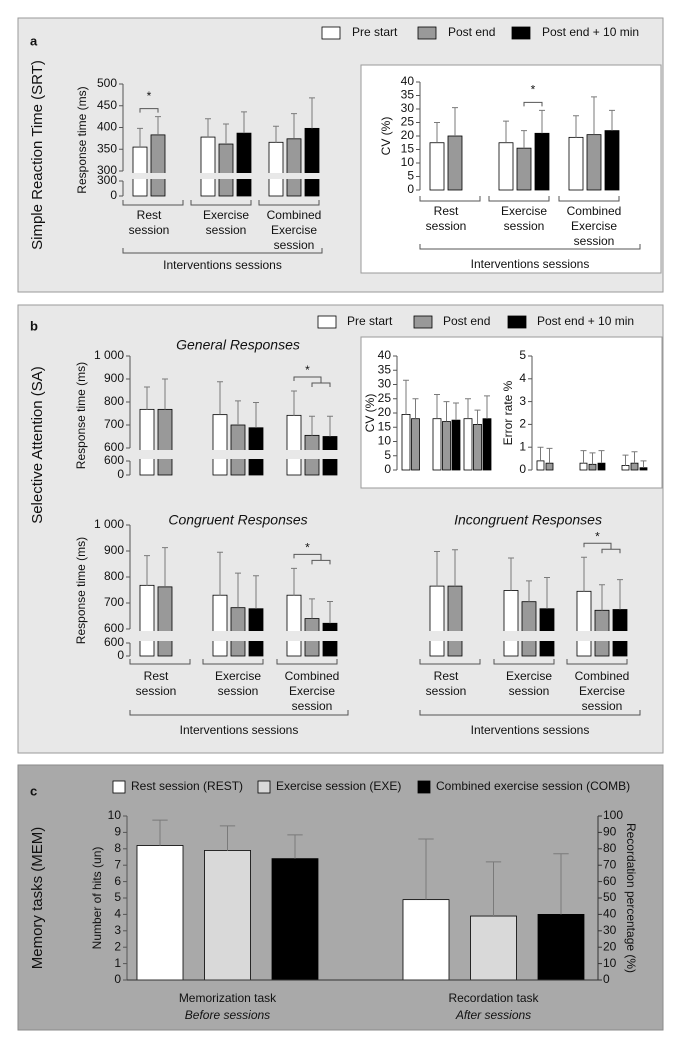  I want to click on y-axis-label: Error rate %, so click(508, 412).